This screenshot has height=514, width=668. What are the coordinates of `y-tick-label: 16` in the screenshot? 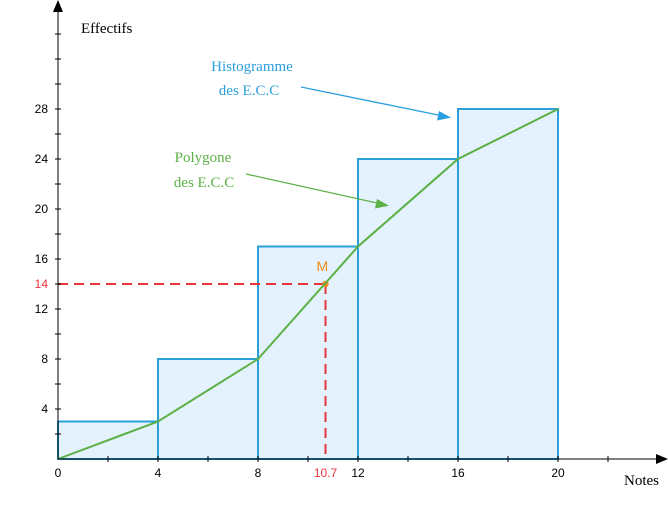 It's located at (42, 259).